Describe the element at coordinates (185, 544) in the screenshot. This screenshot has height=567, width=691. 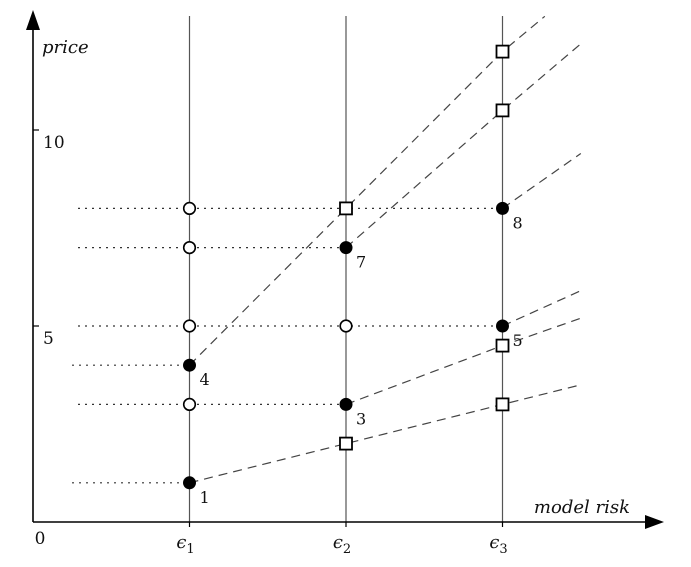
I see `x-tick-label-1: ϵ1` at that location.